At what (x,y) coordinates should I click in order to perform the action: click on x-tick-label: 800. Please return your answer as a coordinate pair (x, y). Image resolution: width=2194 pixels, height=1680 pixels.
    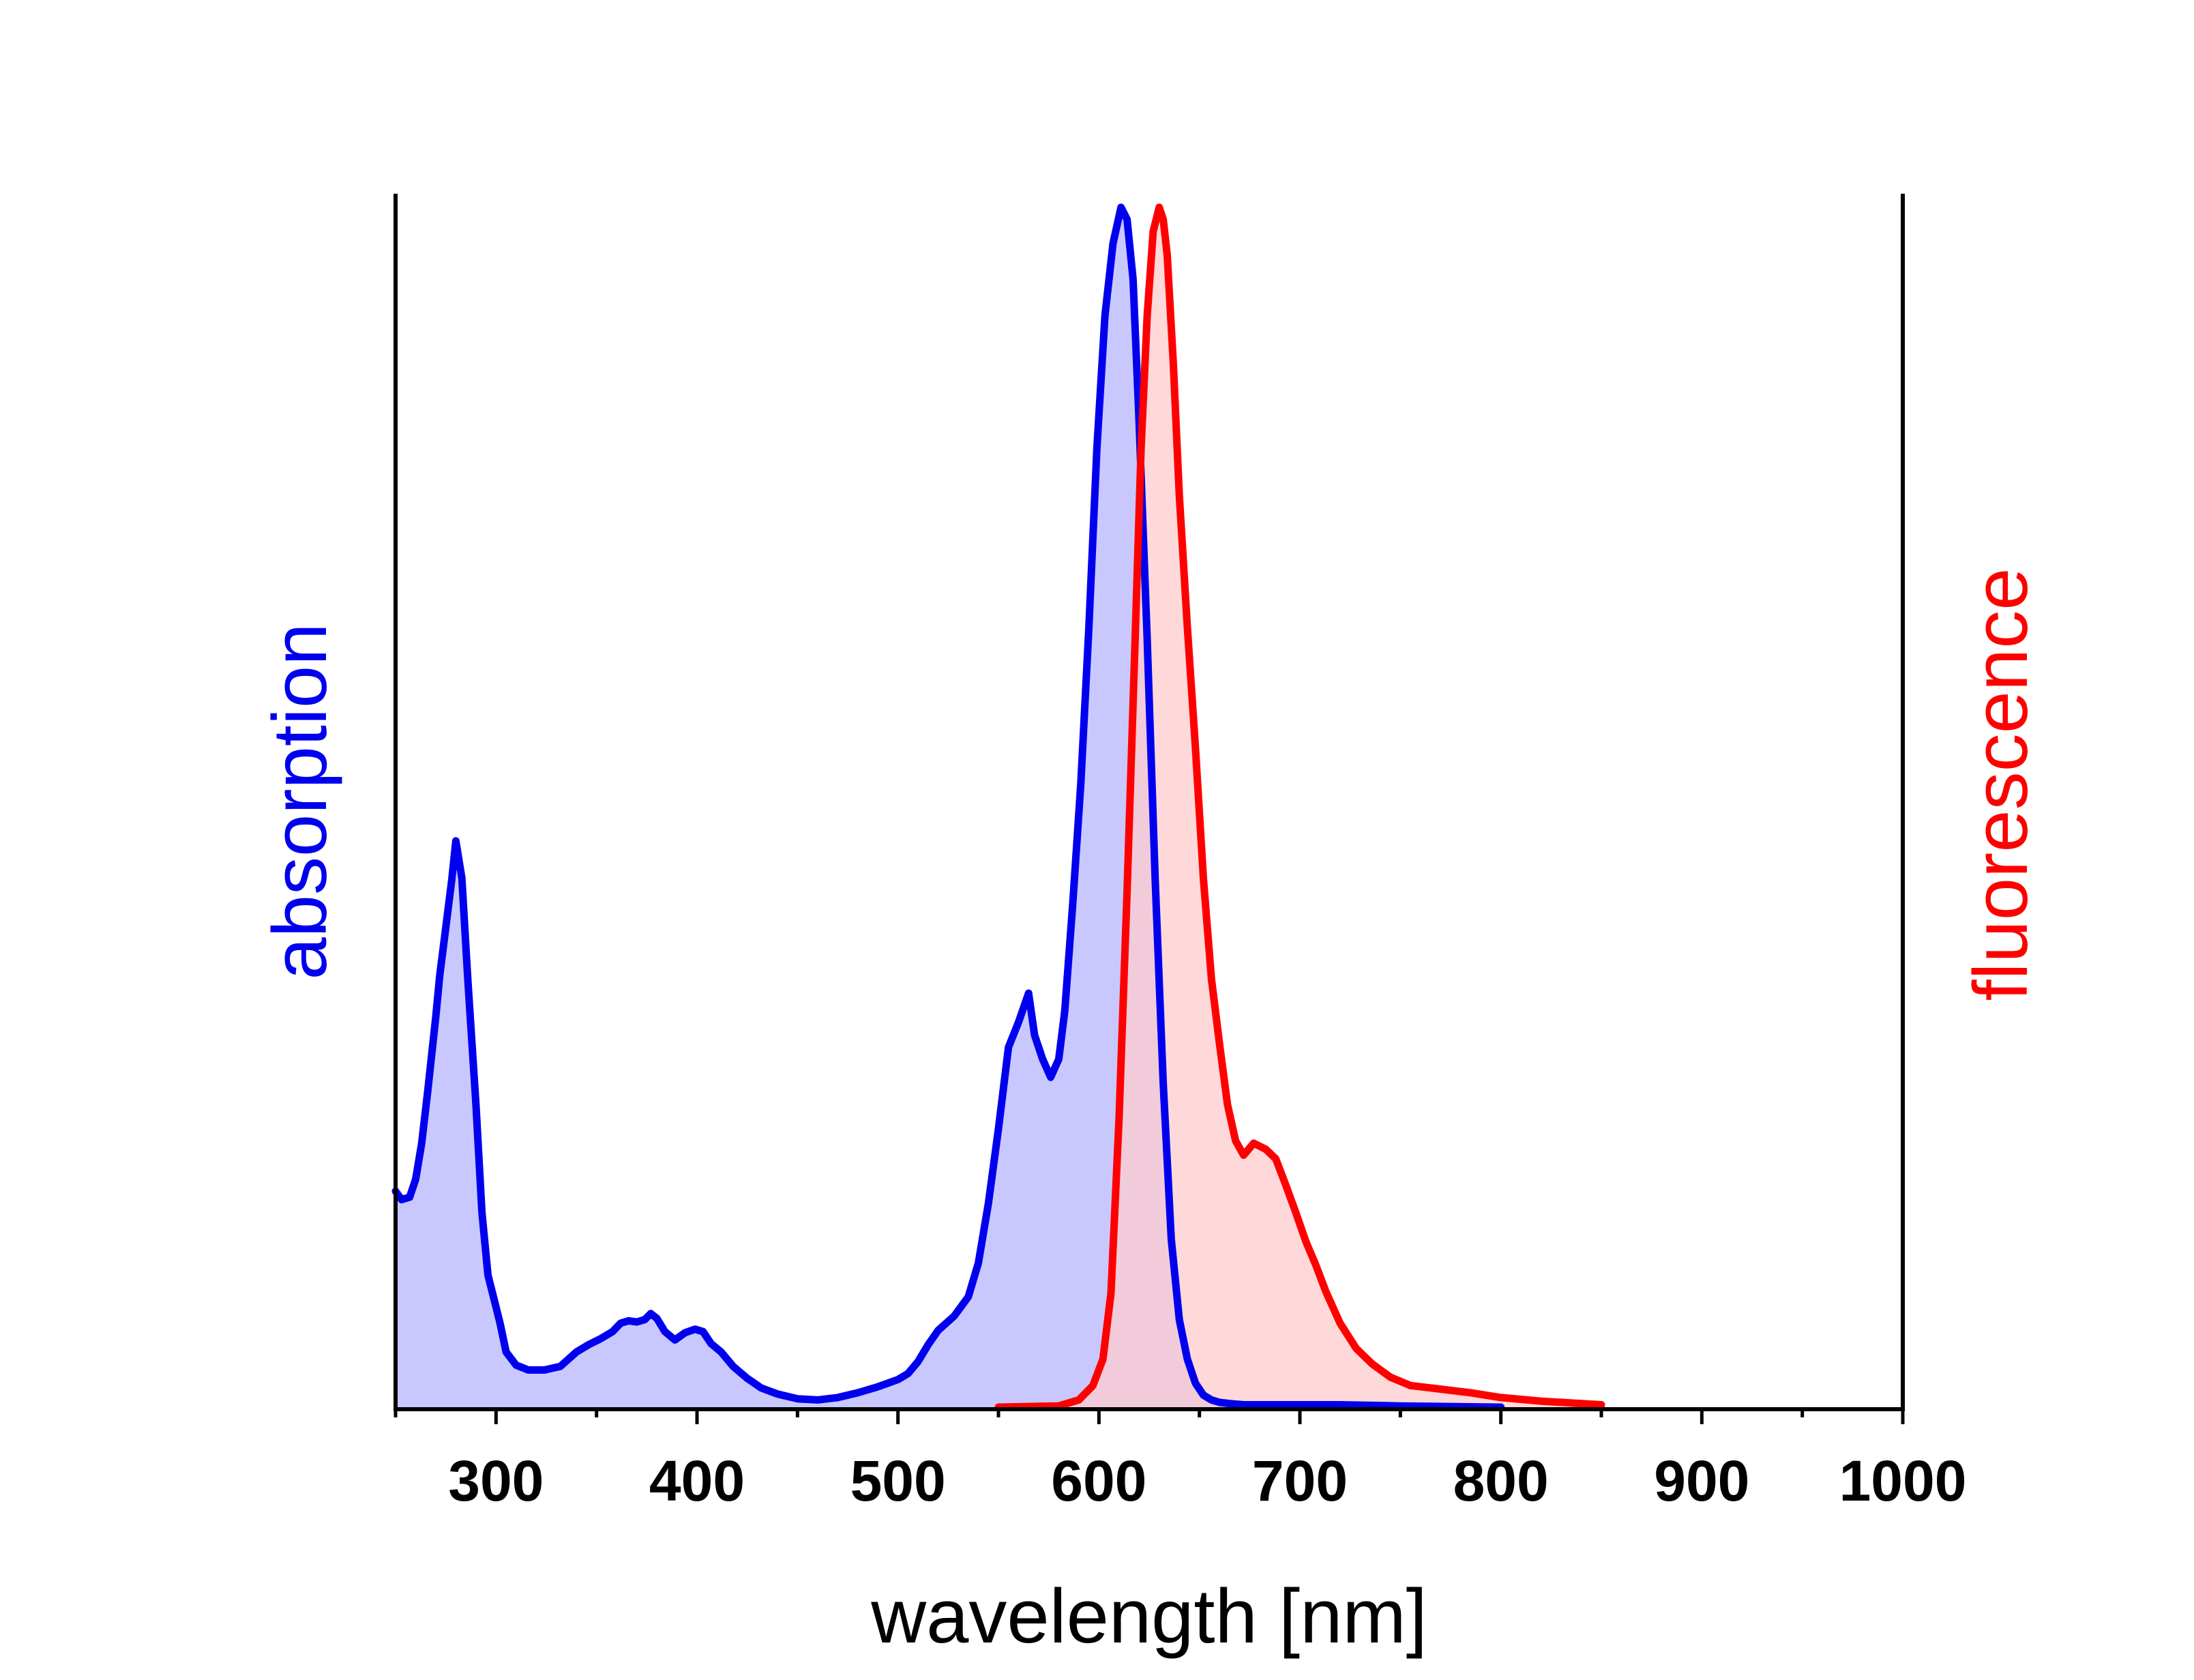
    Looking at the image, I should click on (1501, 1481).